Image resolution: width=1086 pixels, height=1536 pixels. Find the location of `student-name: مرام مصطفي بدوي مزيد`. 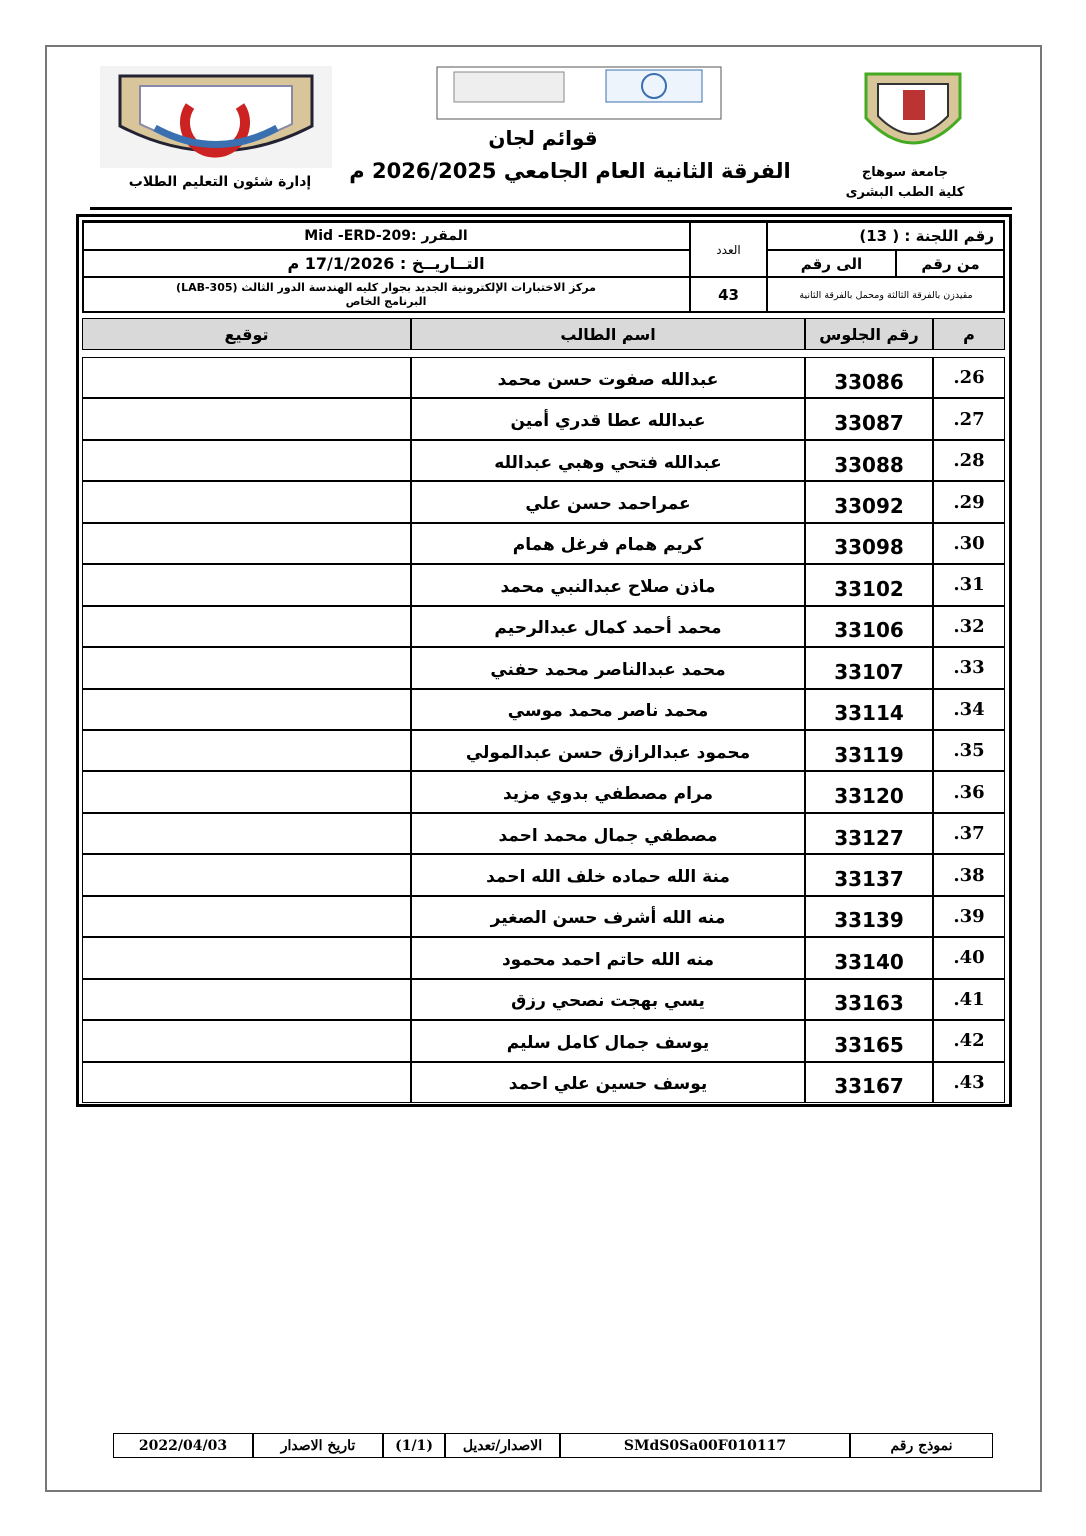

student-name: مرام مصطفي بدوي مزيد is located at coordinates (608, 792).